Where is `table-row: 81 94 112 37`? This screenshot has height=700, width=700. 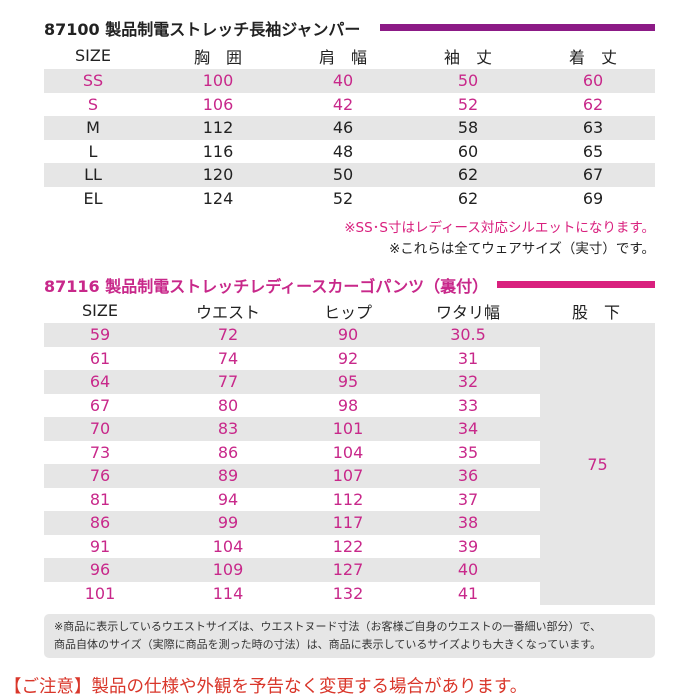
table-row: 81 94 112 37 is located at coordinates (292, 500).